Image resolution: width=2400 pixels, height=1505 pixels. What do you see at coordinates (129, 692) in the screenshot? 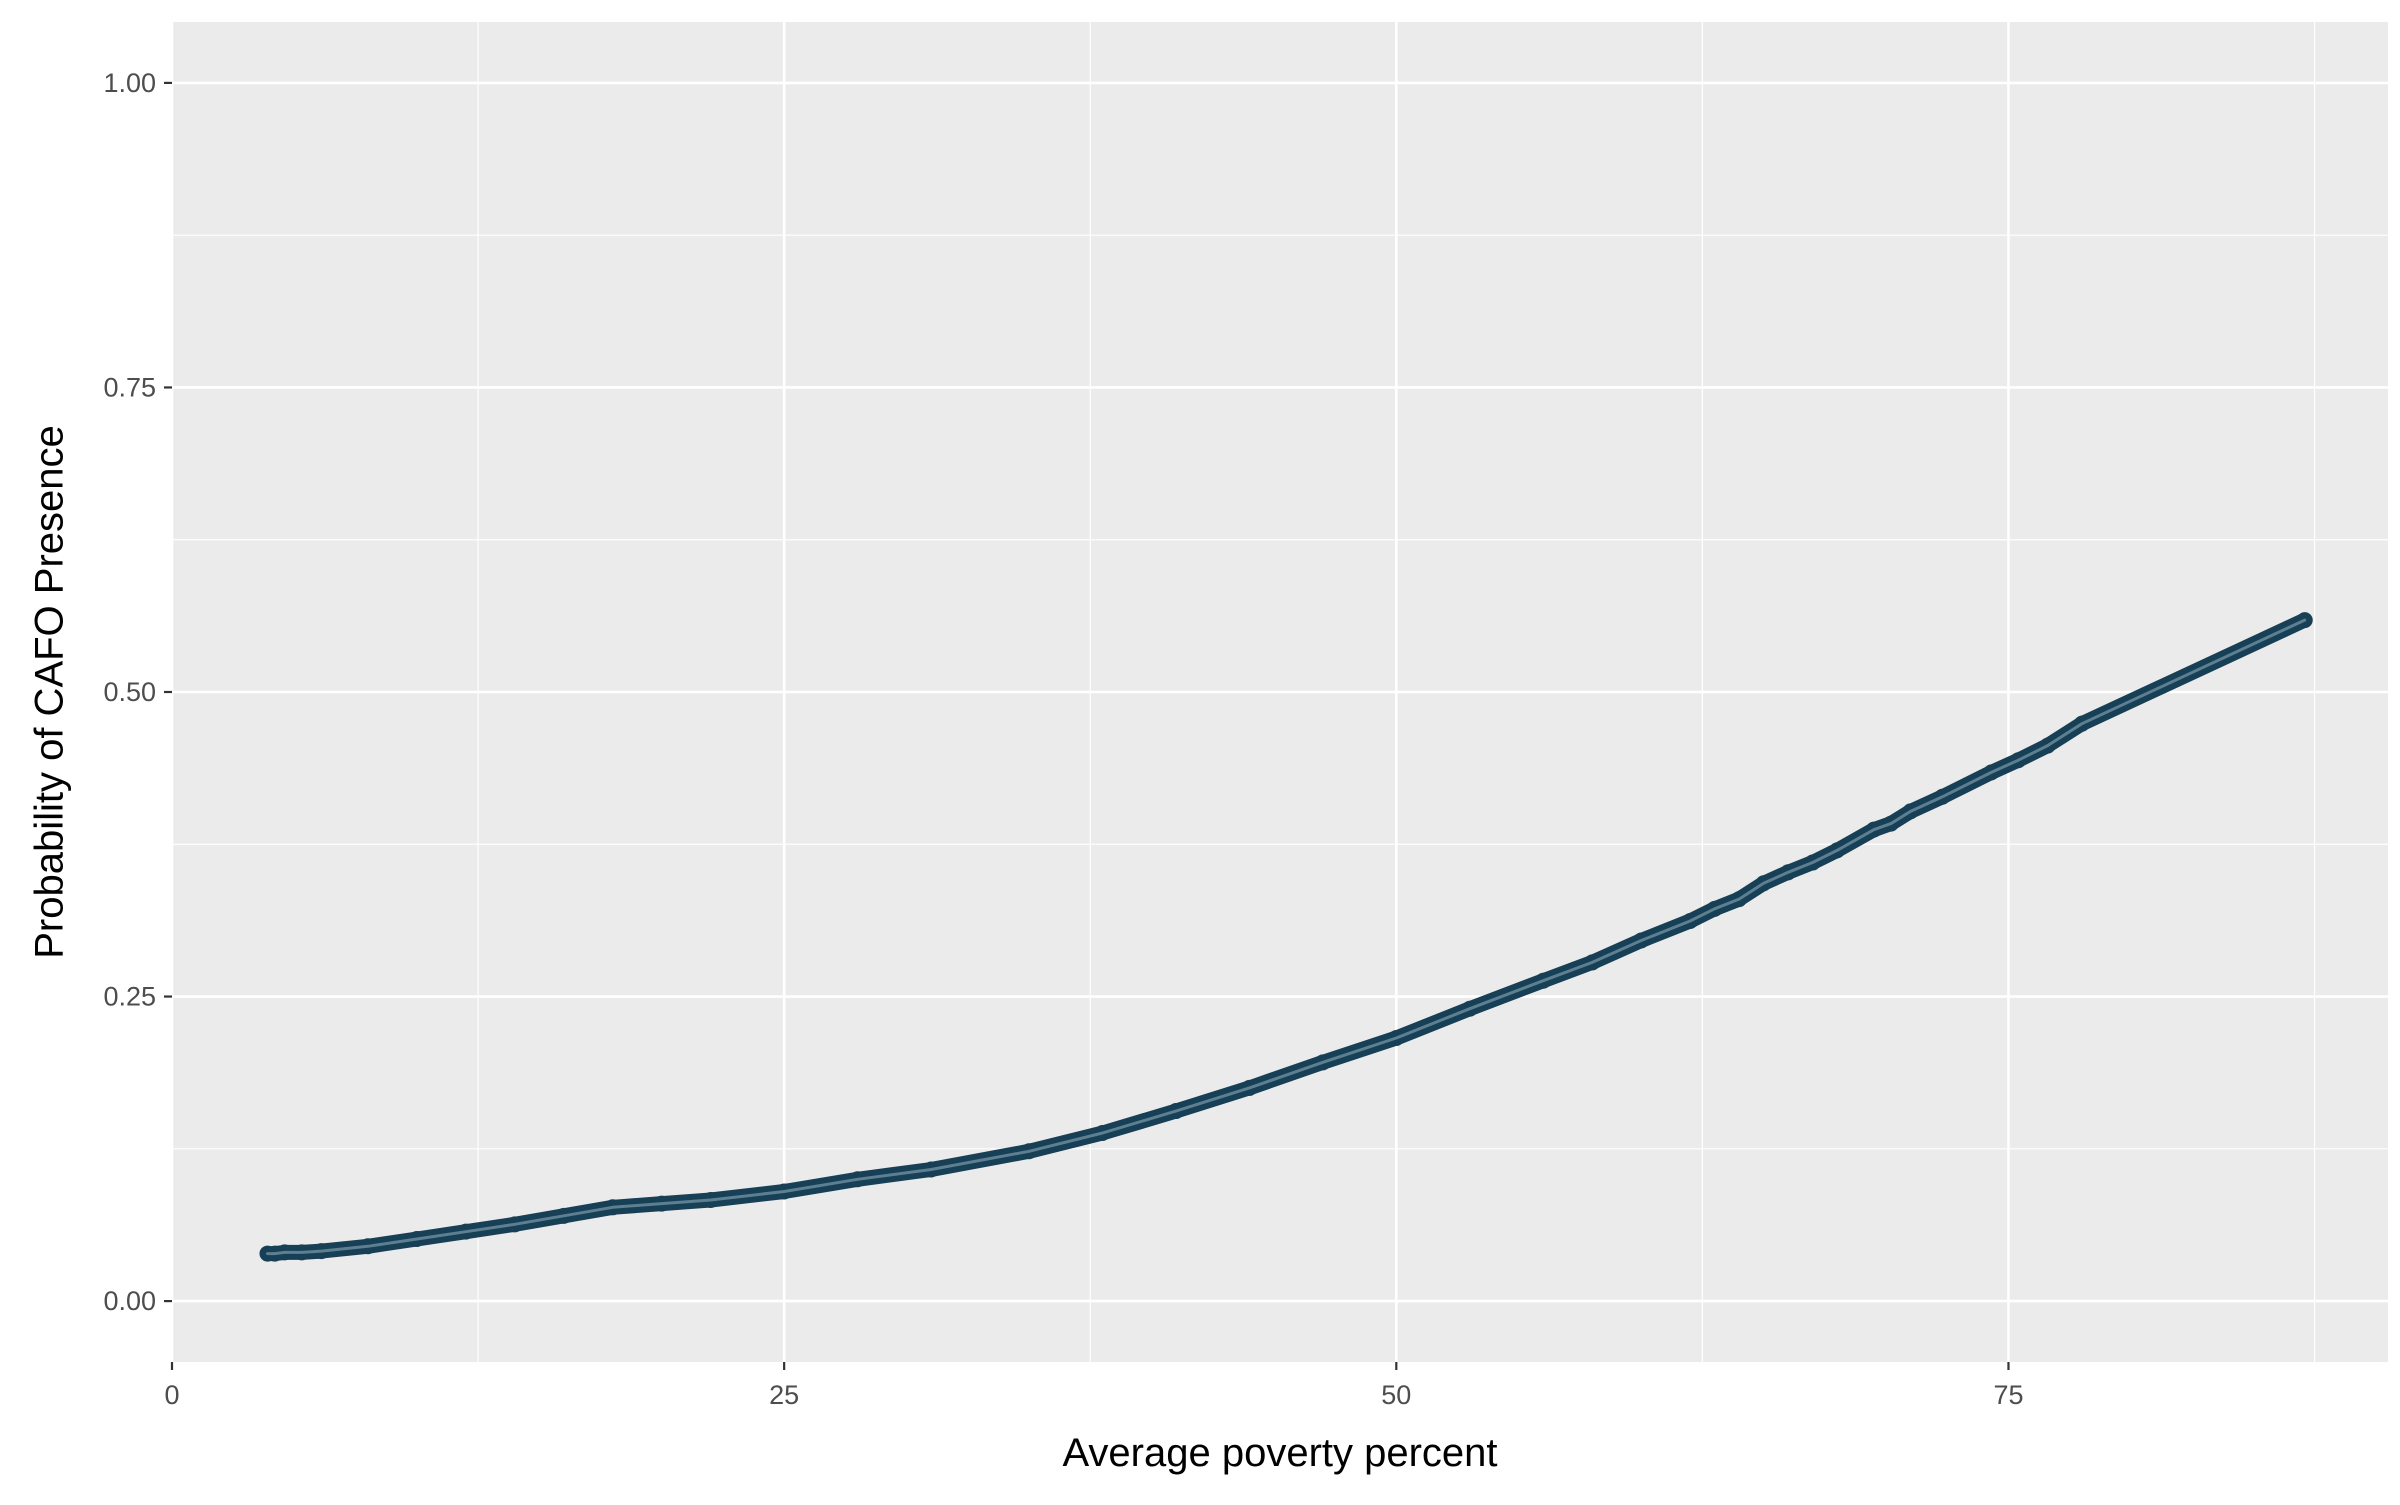
I see `y-tick-label: 0.50` at bounding box center [129, 692].